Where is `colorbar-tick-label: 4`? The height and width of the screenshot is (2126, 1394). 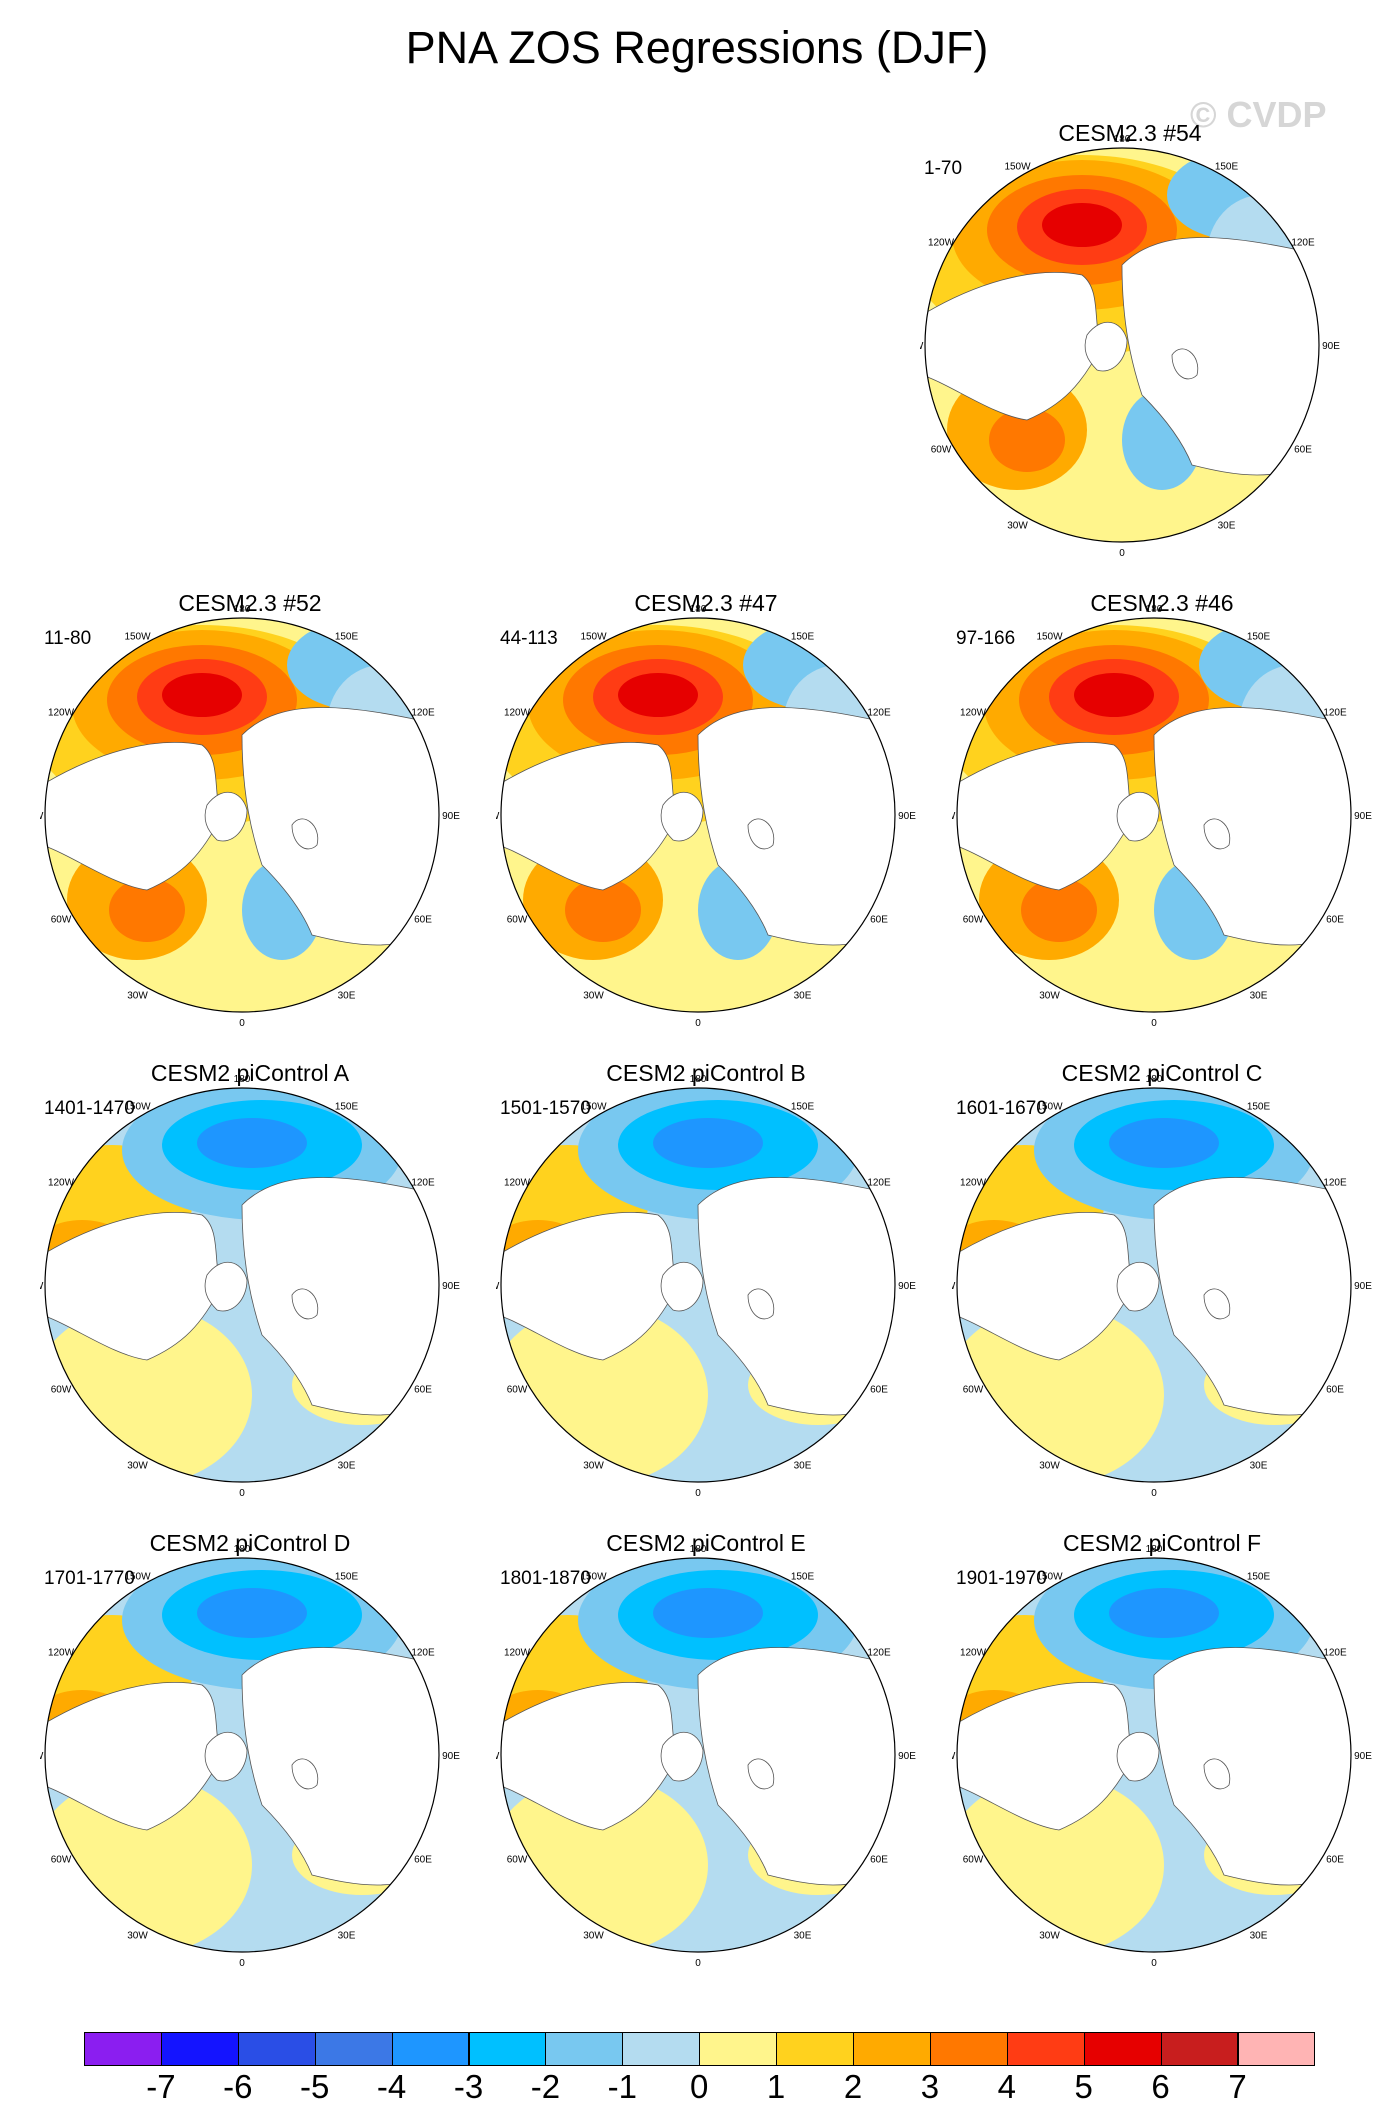
colorbar-tick-label: 4 is located at coordinates (1006, 2086).